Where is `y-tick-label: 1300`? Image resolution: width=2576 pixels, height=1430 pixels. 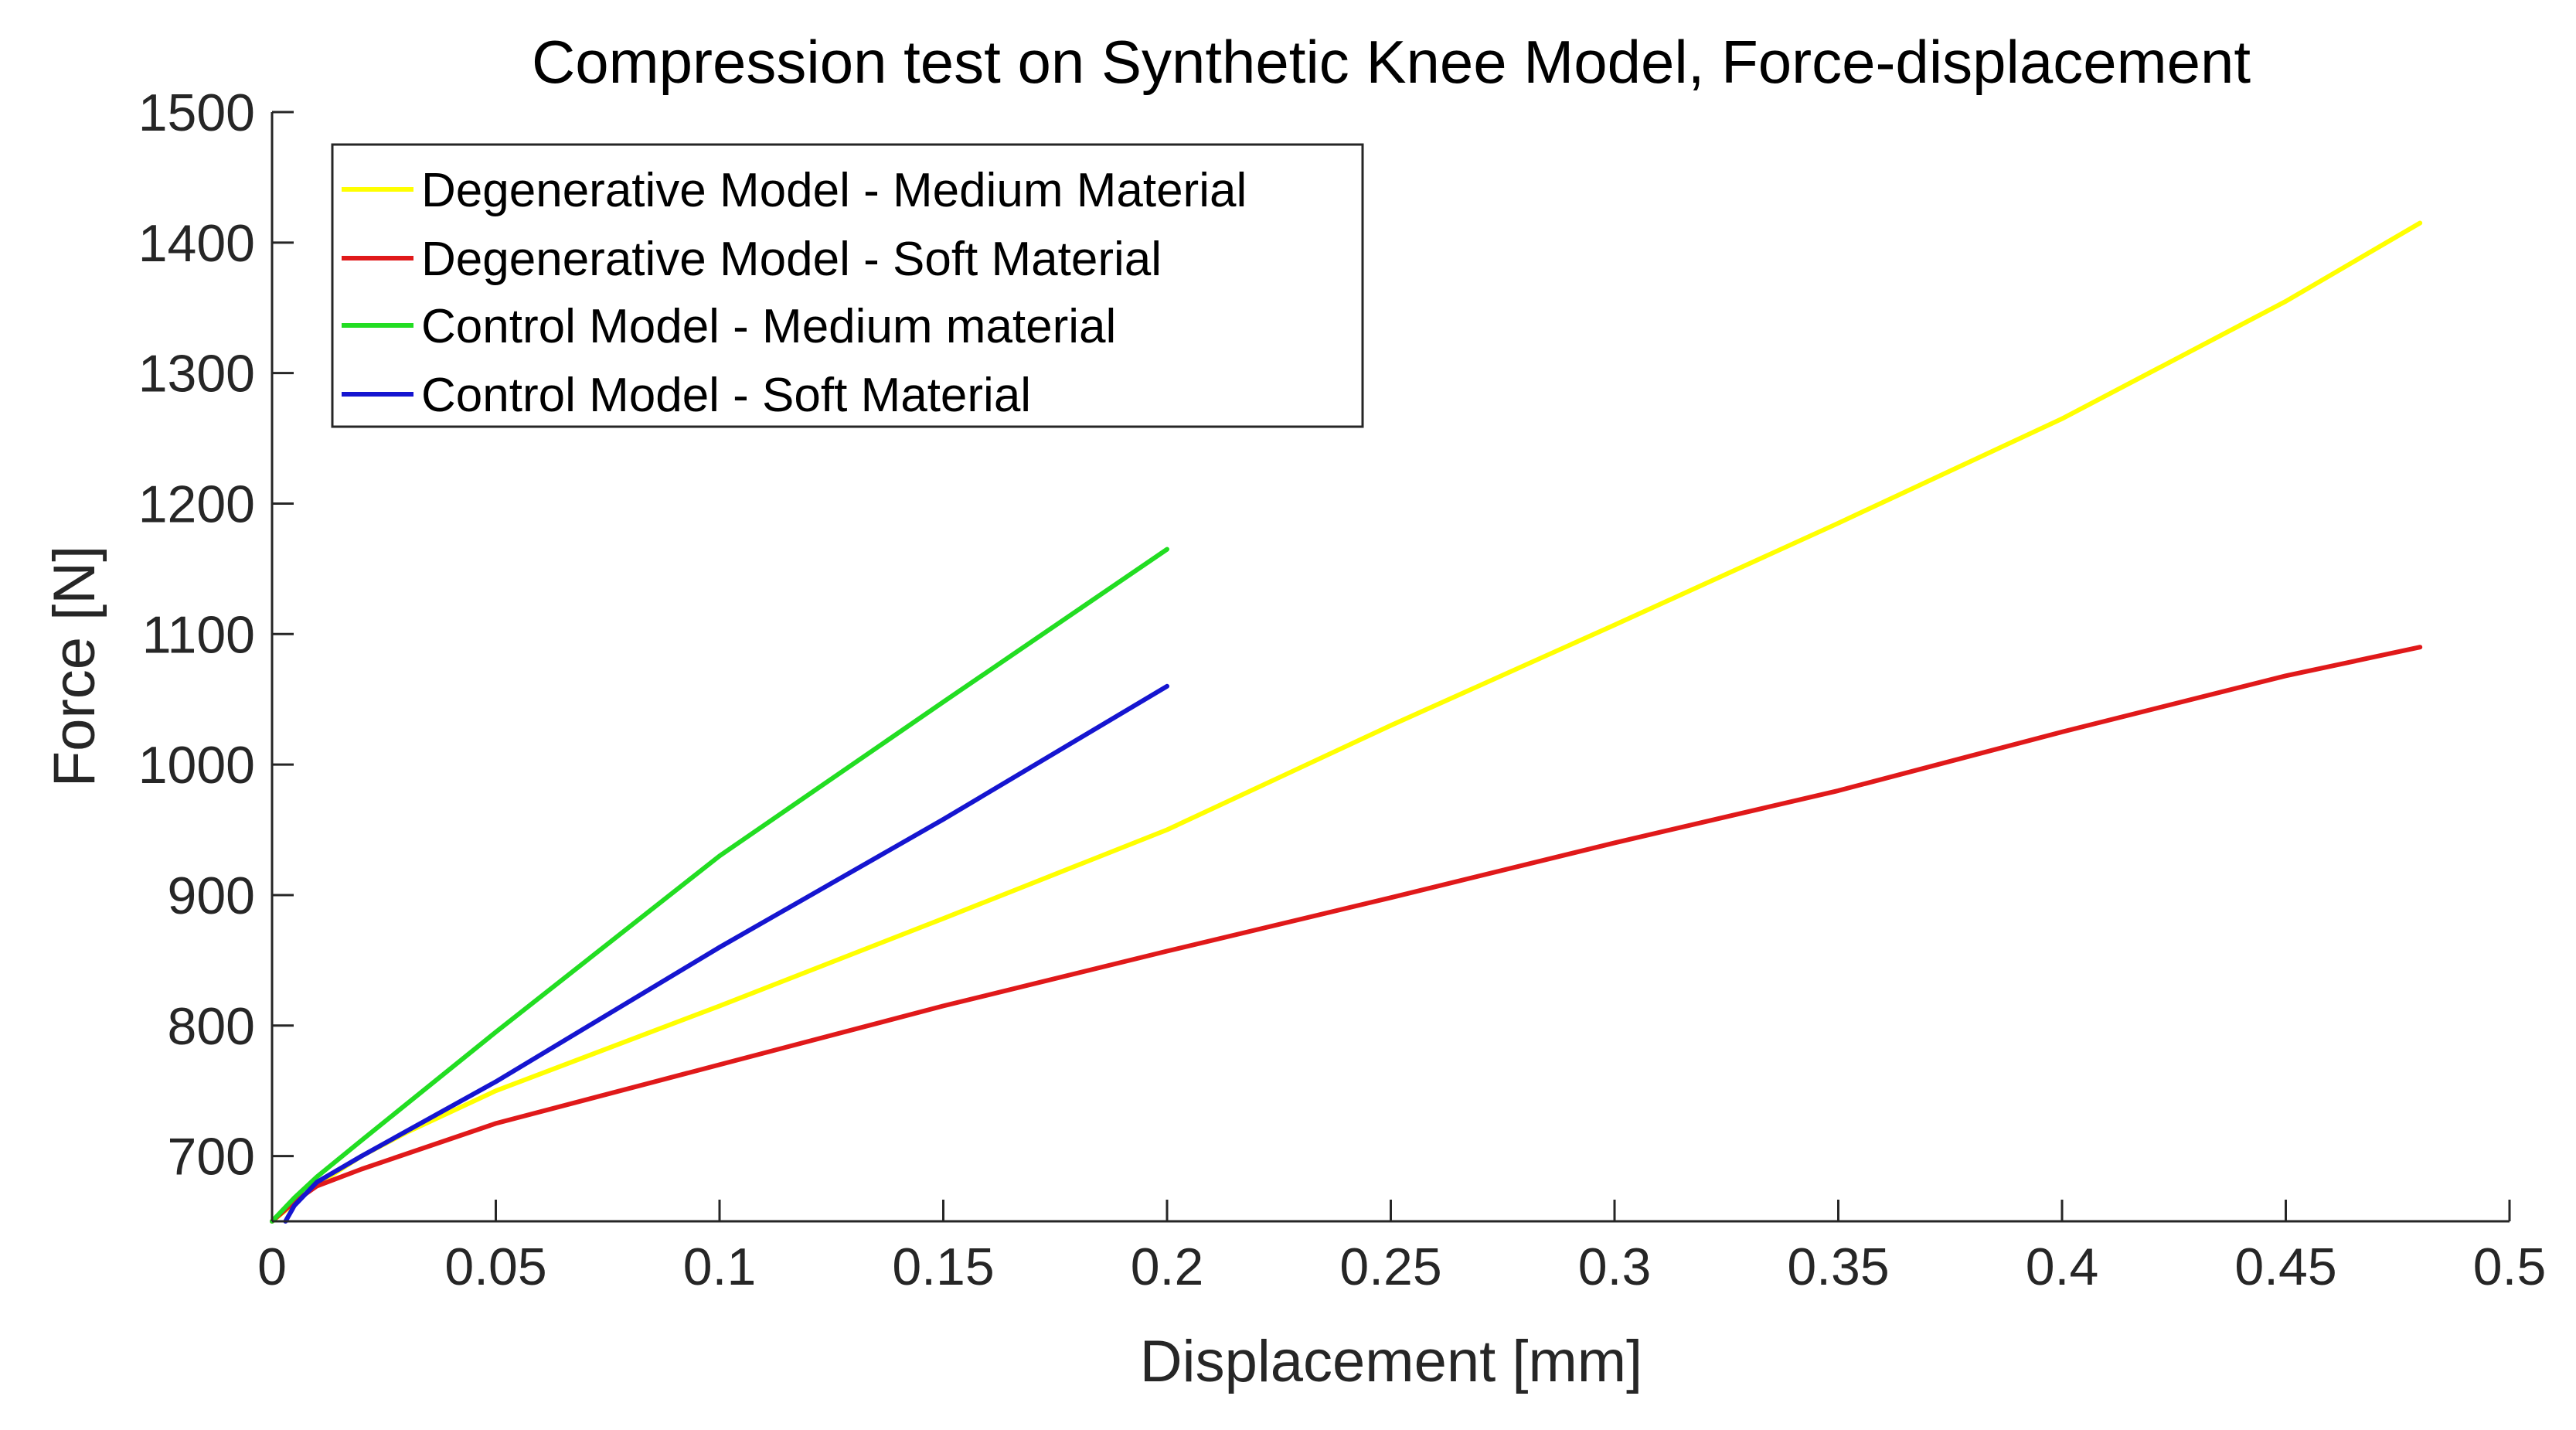 y-tick-label: 1300 is located at coordinates (196, 374).